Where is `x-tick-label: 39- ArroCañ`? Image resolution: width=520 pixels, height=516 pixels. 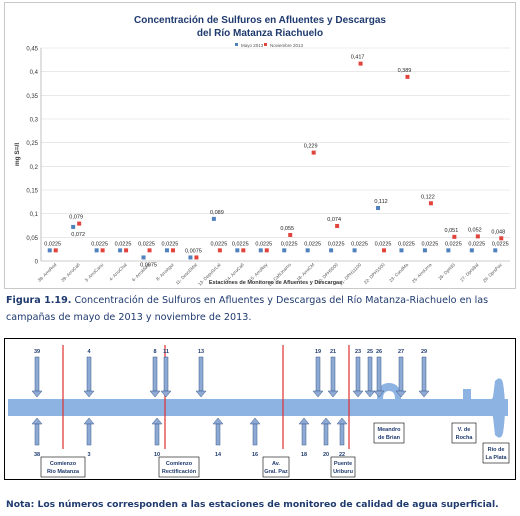
x-tick-label: 39- ArroCañ is located at coordinates (70, 272).